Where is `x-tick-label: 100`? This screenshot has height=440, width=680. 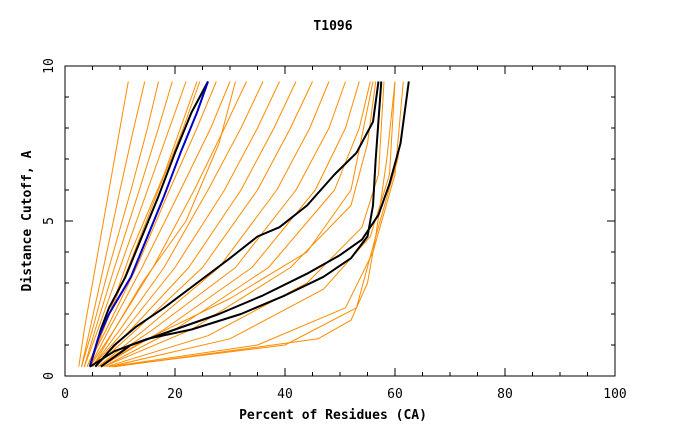
x-tick-label: 100 is located at coordinates (614, 394).